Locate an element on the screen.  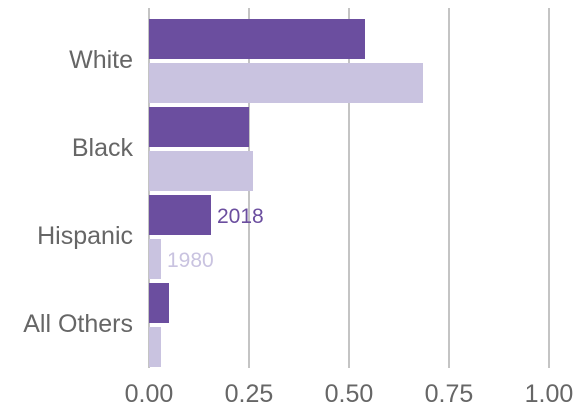
bar-hispanic-1980 is located at coordinates (155, 259).